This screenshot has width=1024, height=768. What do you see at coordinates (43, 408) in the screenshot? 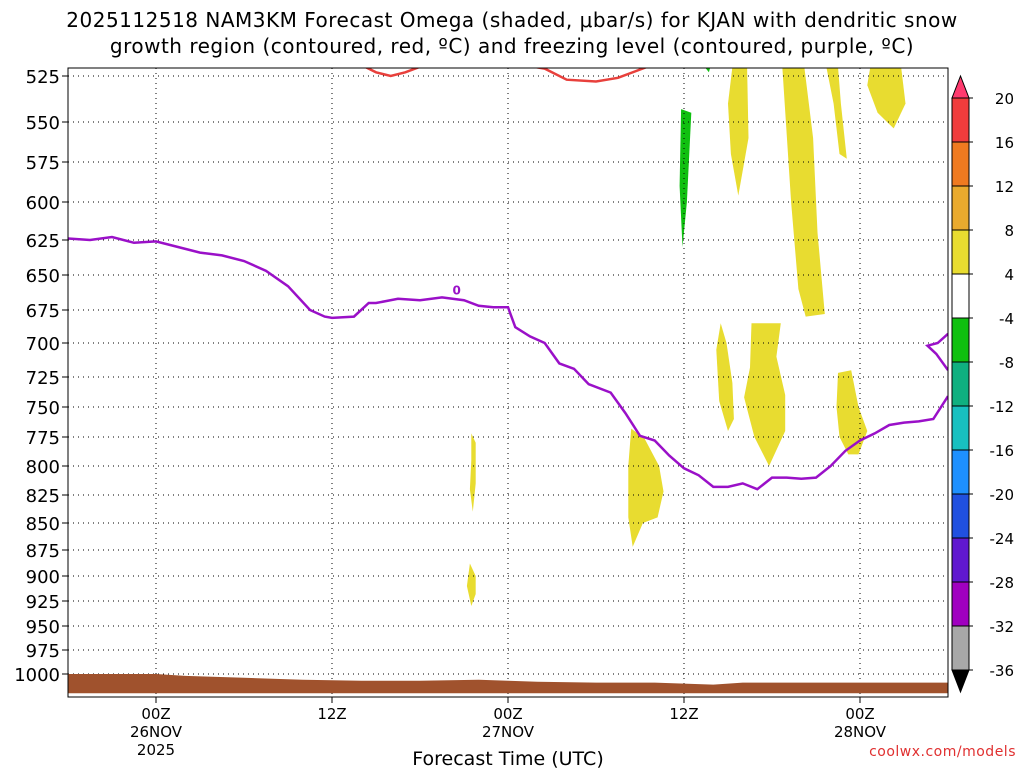
I see `y-tick-label: 750` at bounding box center [43, 408].